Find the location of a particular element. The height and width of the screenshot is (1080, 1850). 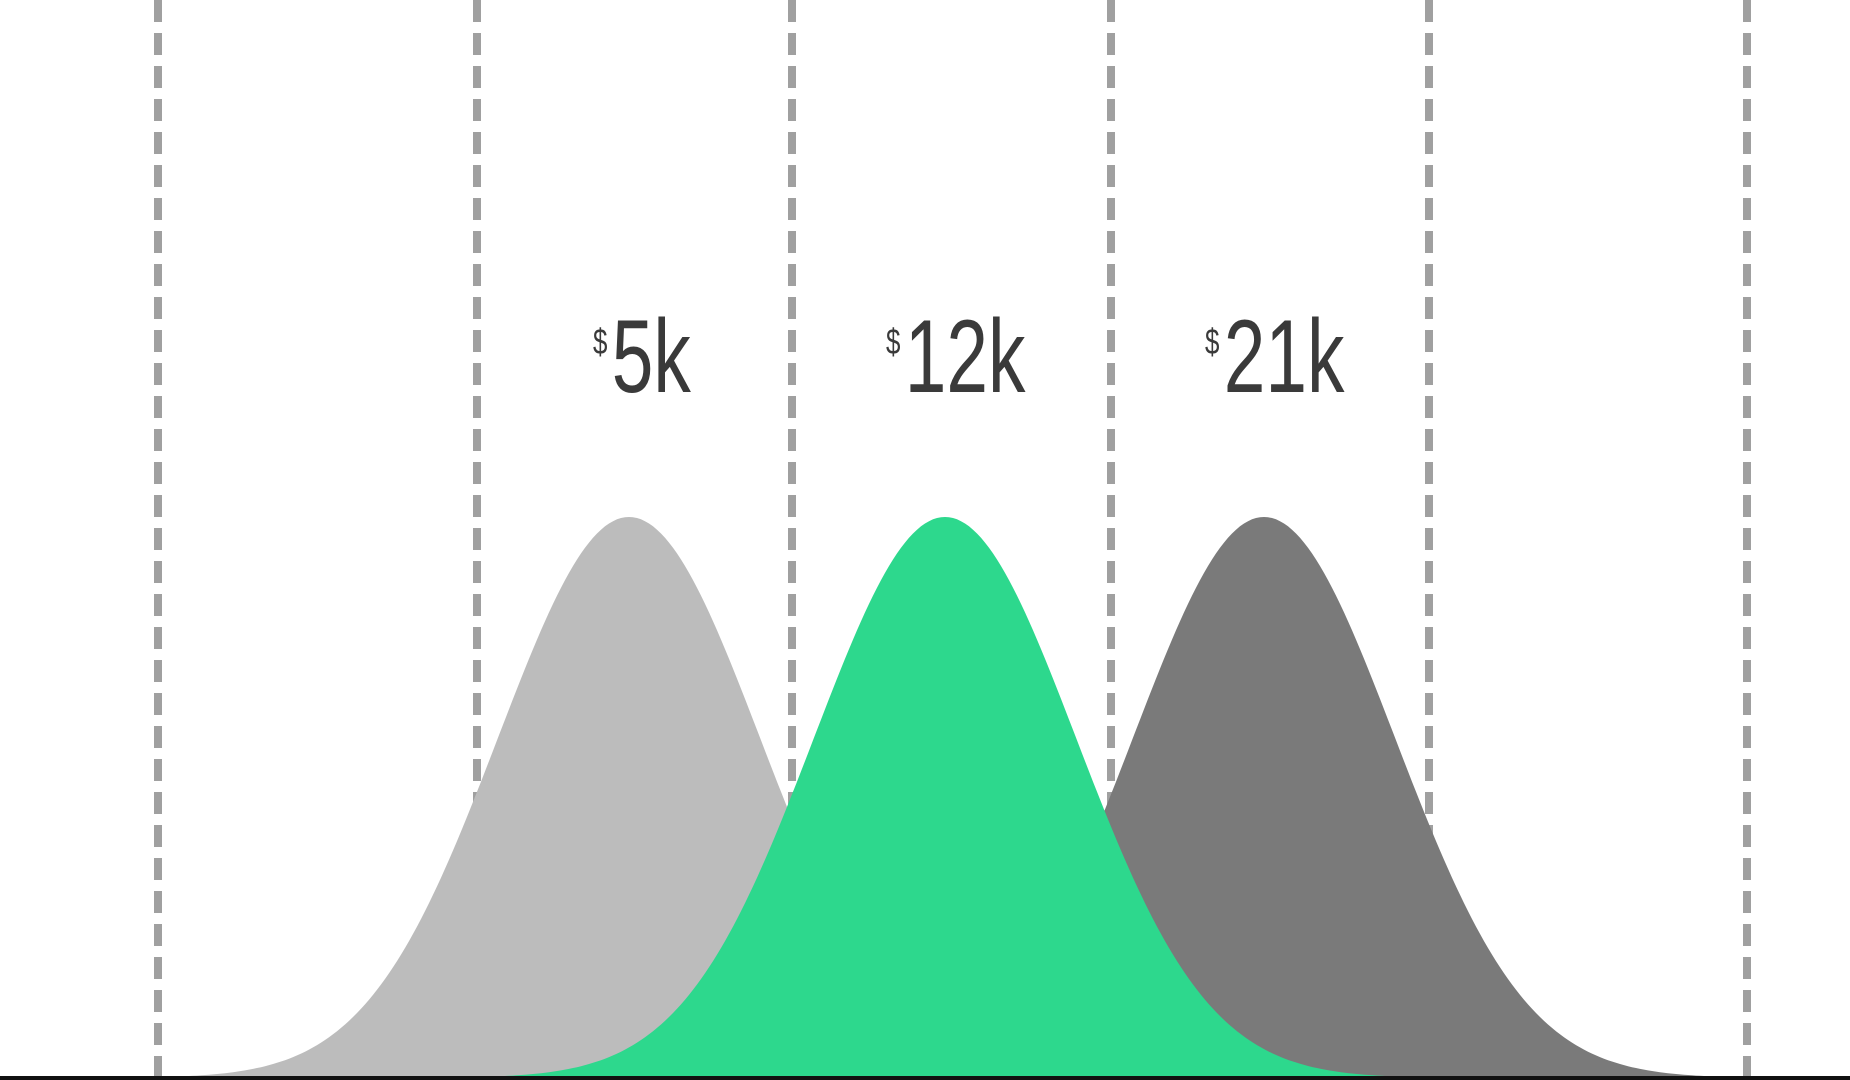

amount-label: 12k is located at coordinates (965, 357).